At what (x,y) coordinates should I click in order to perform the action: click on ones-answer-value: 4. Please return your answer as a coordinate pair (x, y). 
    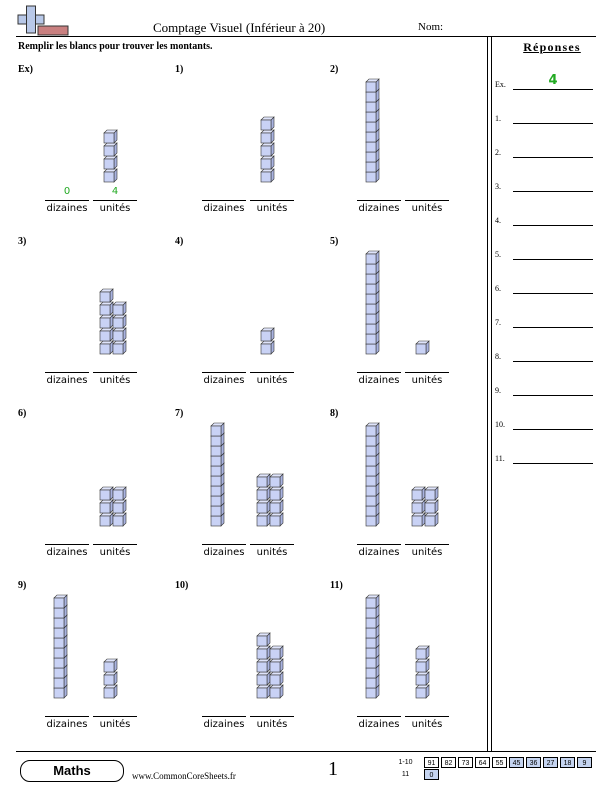
    Looking at the image, I should click on (115, 191).